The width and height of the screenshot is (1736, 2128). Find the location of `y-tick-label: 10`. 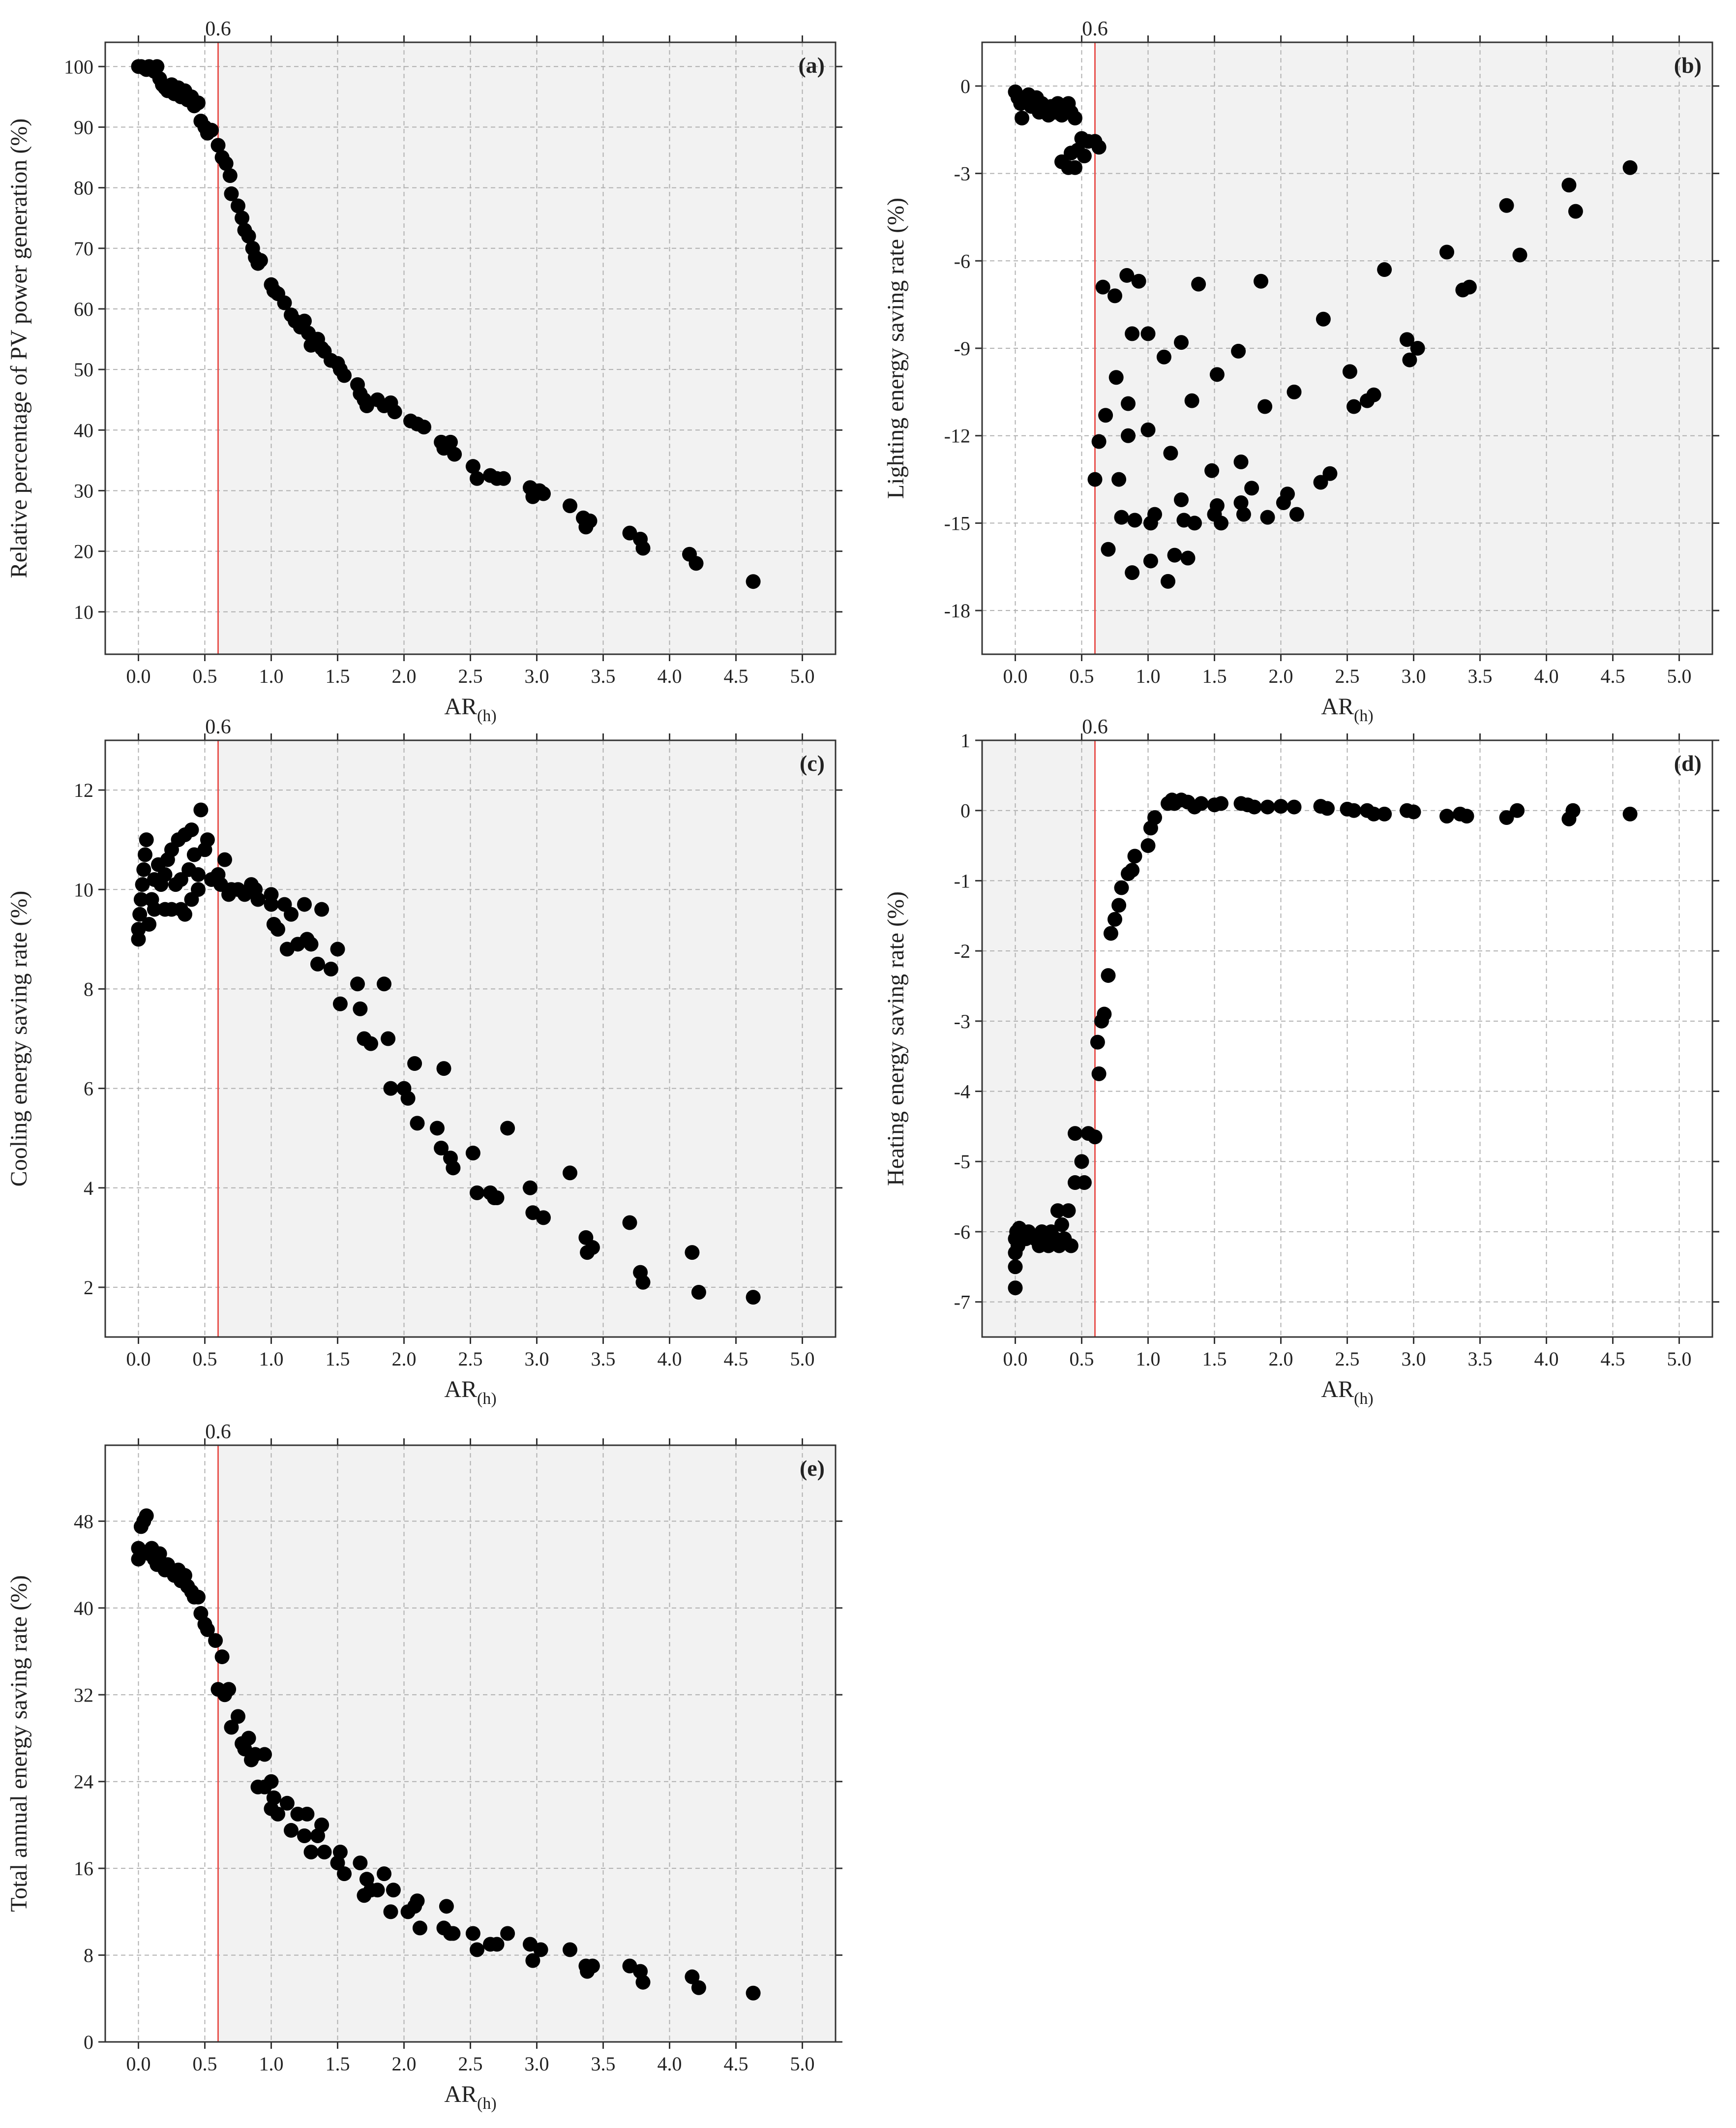

y-tick-label: 10 is located at coordinates (83, 890).